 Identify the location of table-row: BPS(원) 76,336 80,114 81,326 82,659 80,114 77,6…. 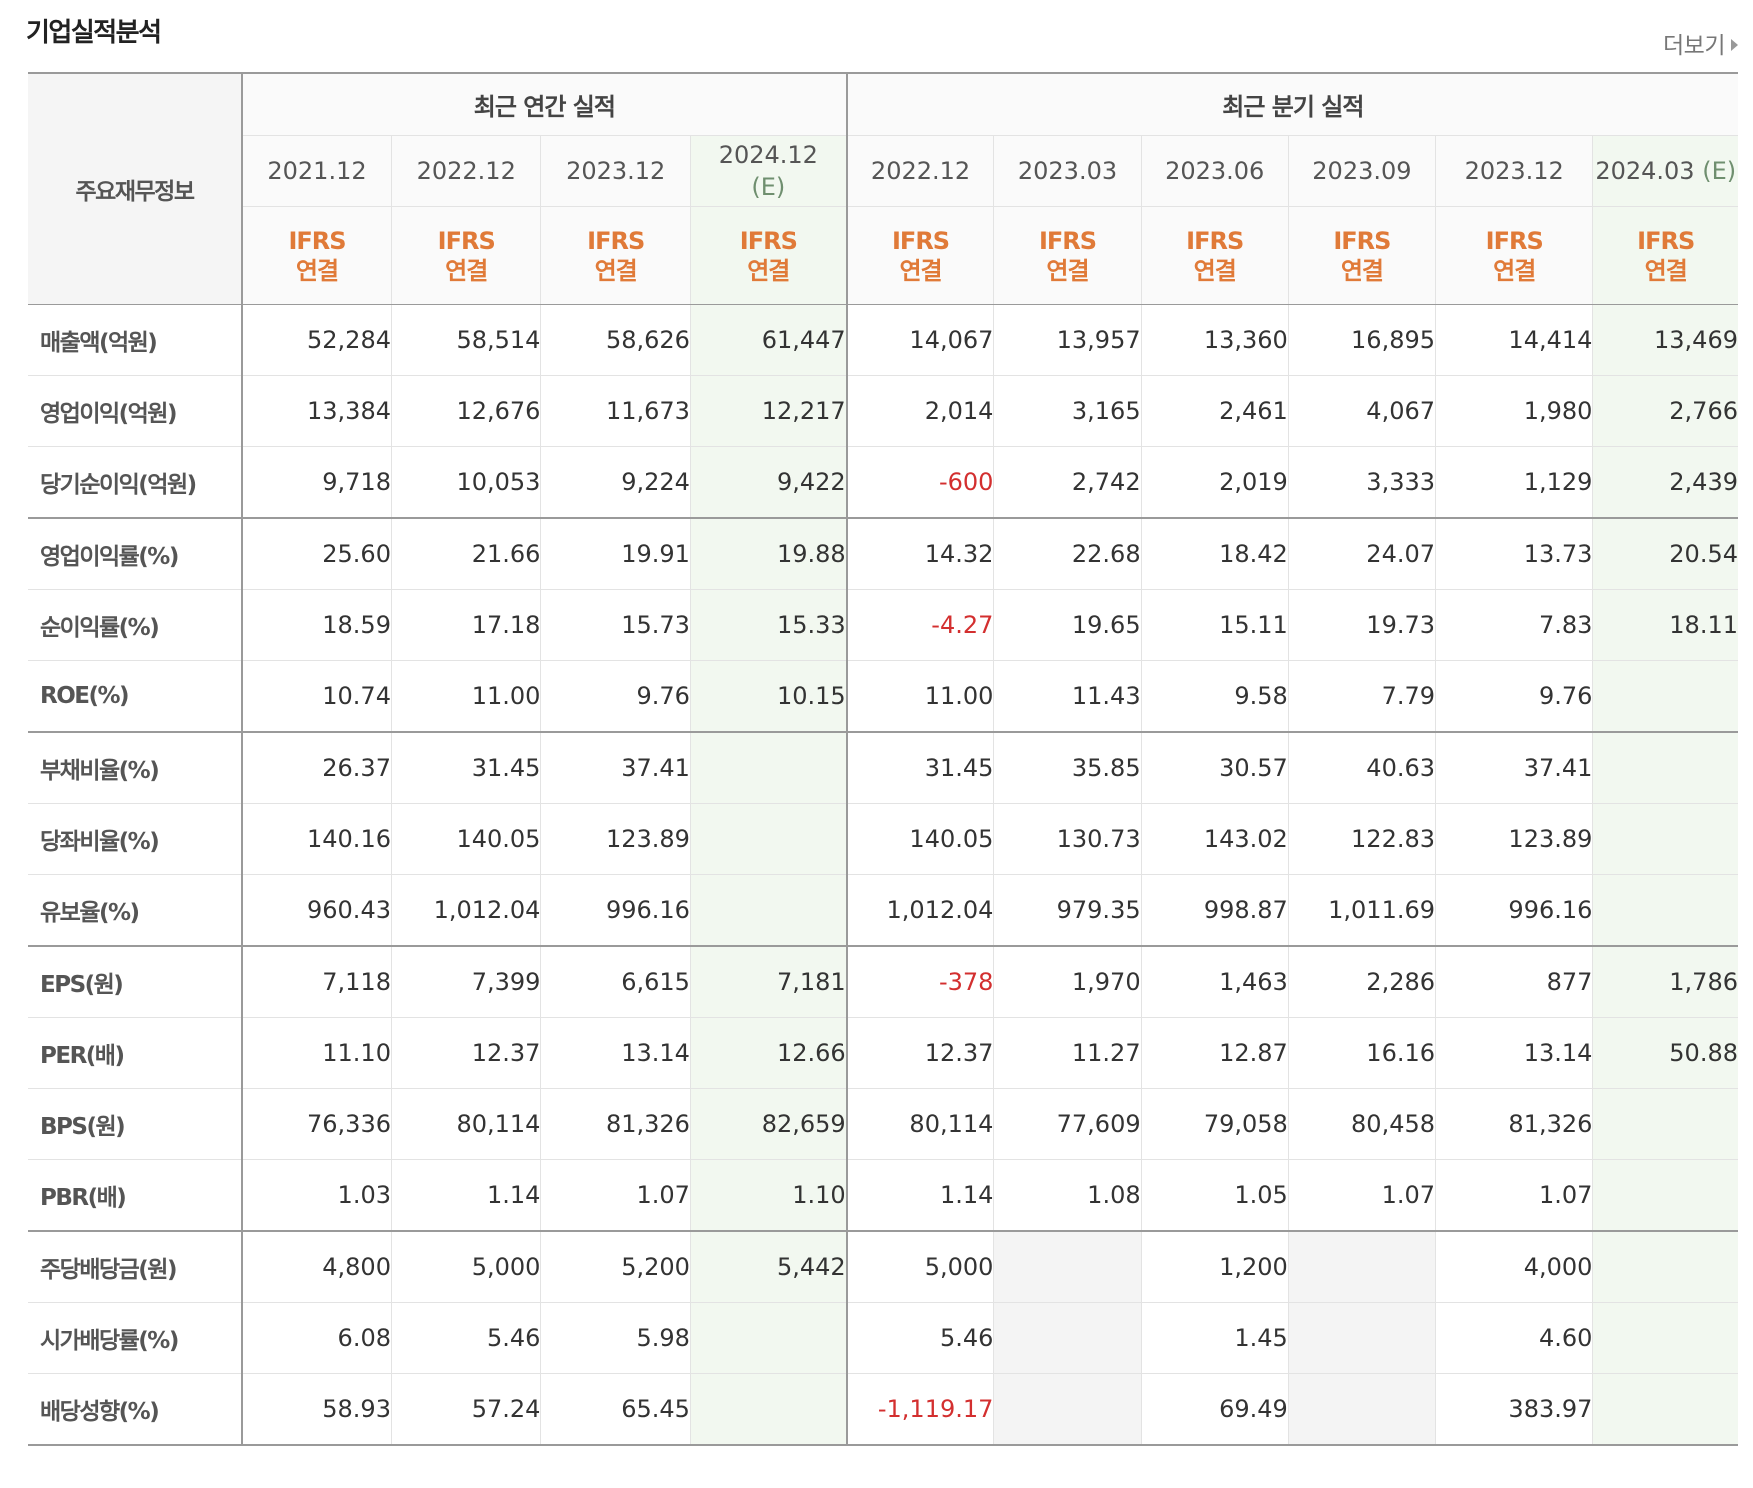
(883, 1124).